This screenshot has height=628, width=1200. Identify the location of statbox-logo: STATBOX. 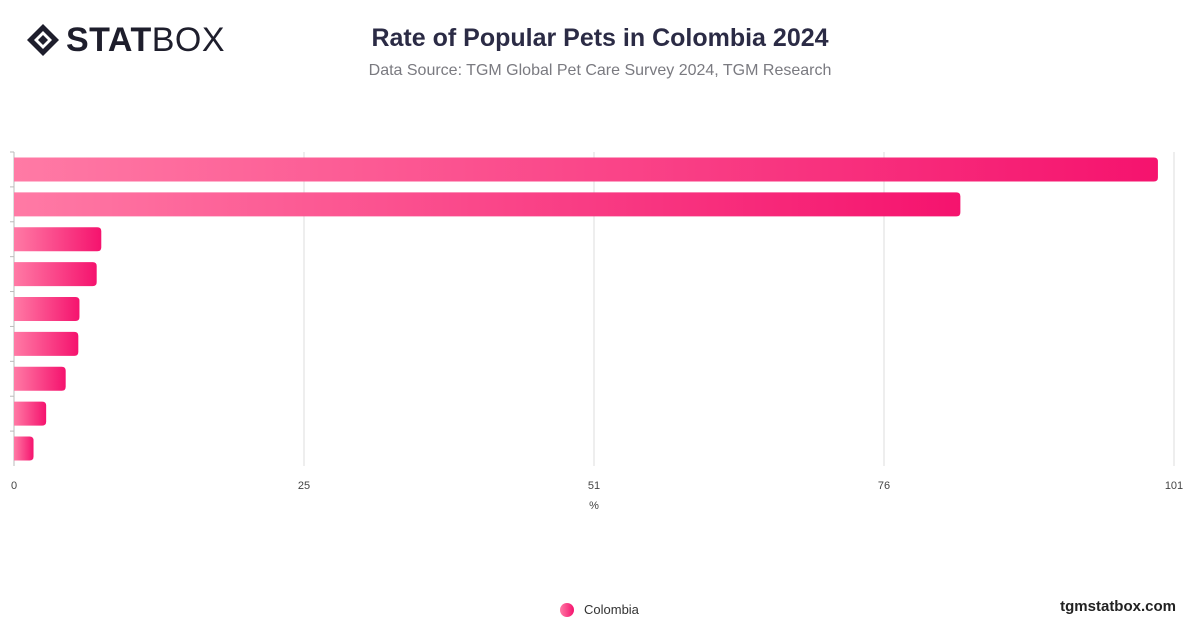
(125, 40).